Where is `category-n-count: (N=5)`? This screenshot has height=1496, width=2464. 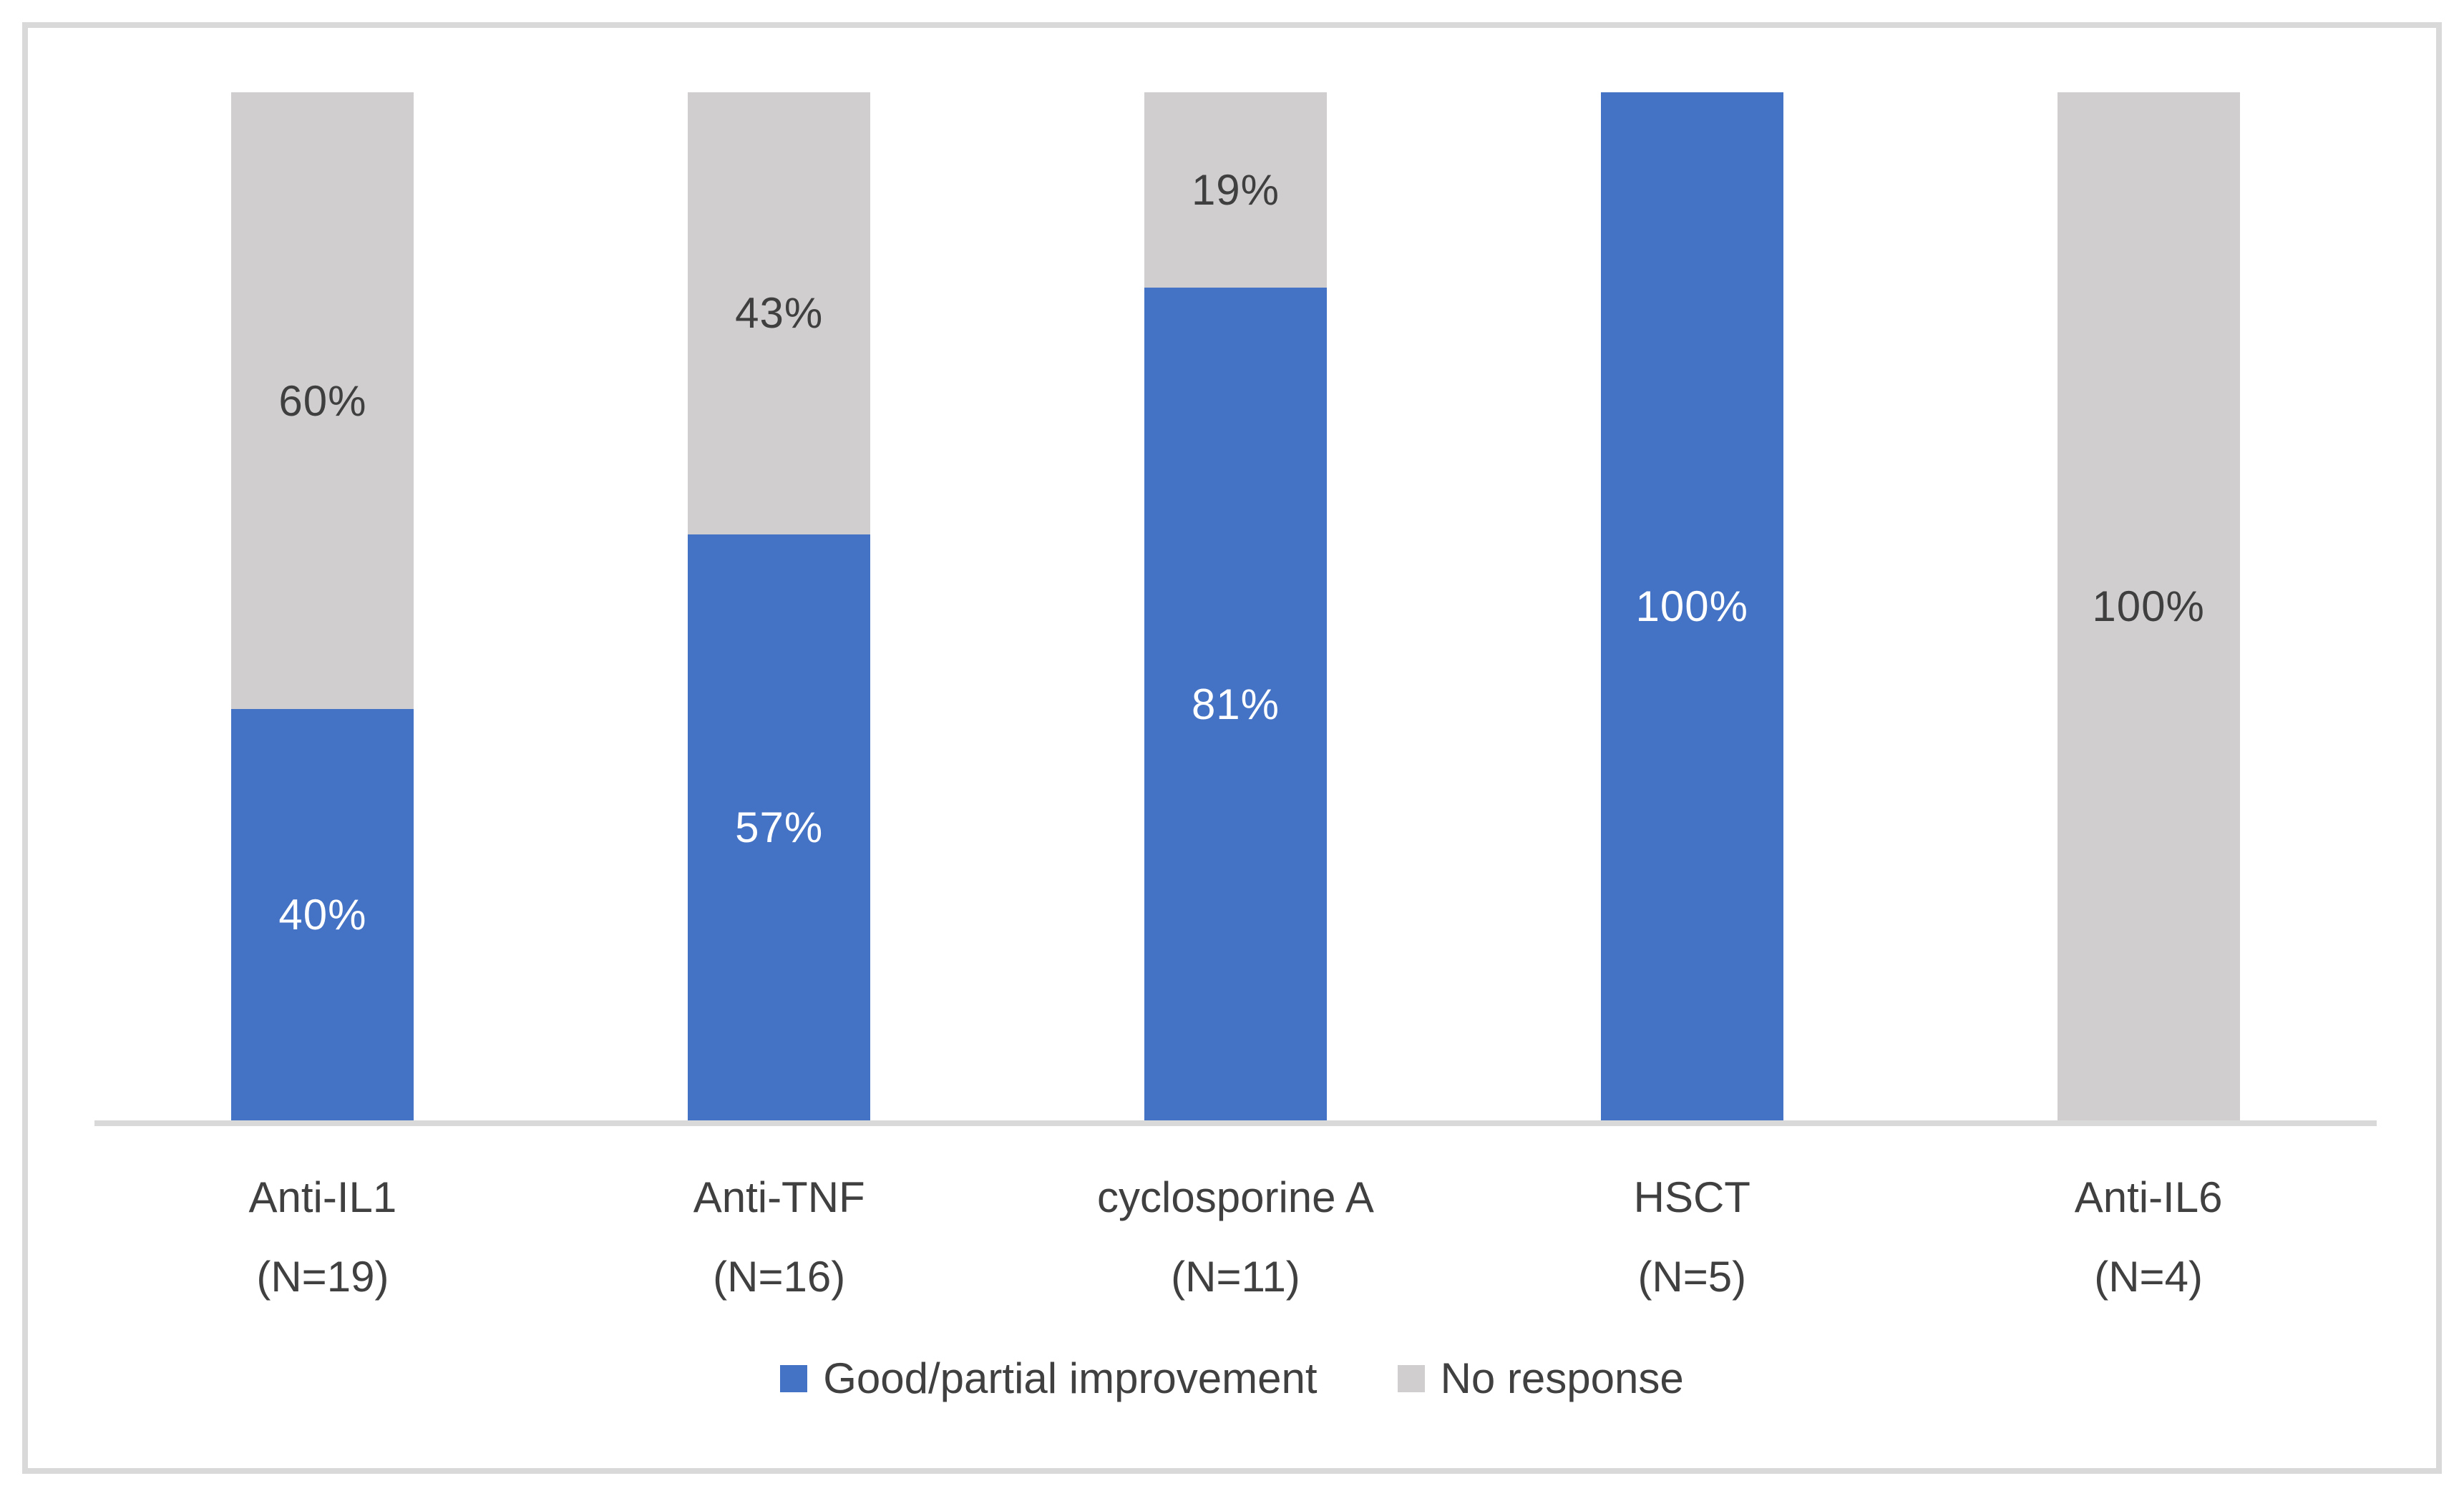
category-n-count: (N=5) is located at coordinates (1692, 1277).